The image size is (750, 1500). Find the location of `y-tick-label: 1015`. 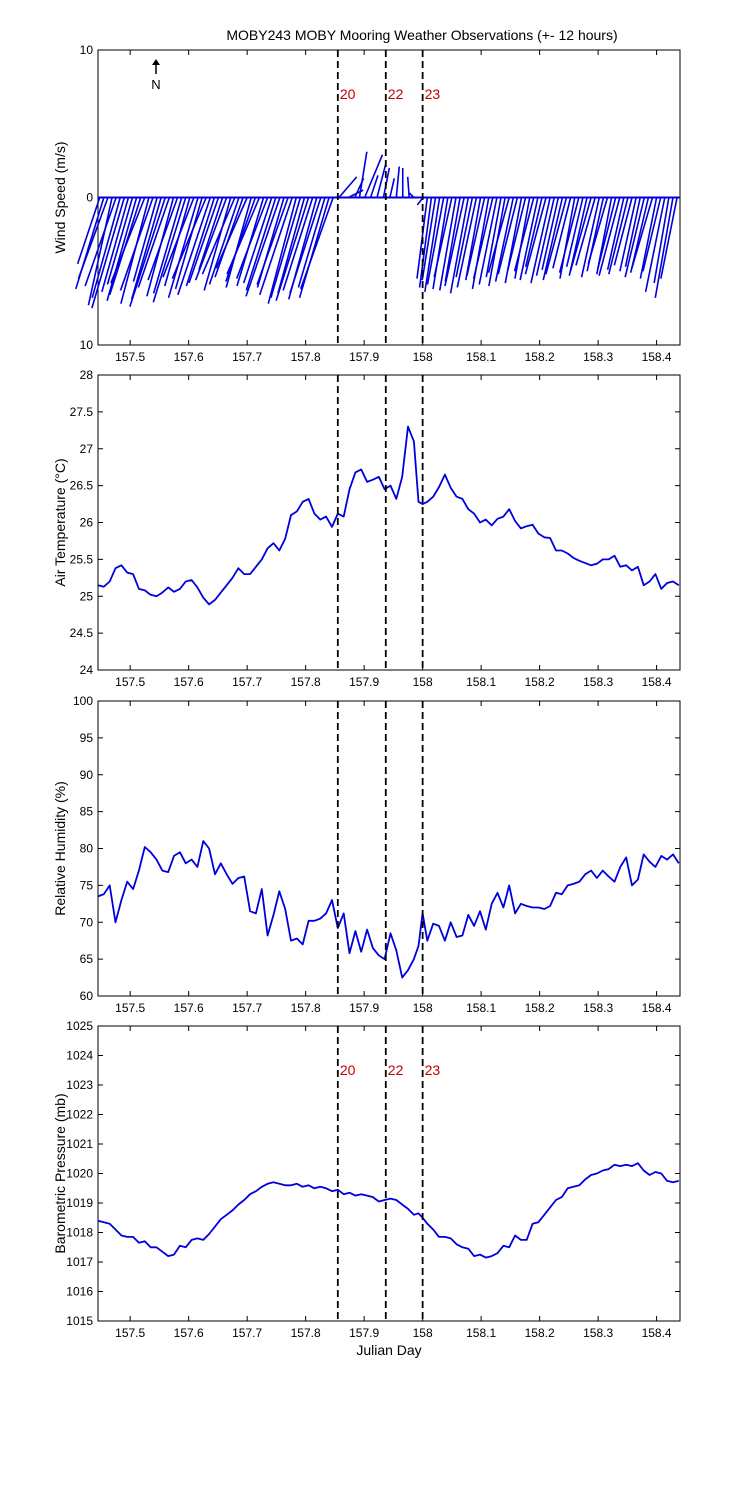

y-tick-label: 1015 is located at coordinates (79, 1321).